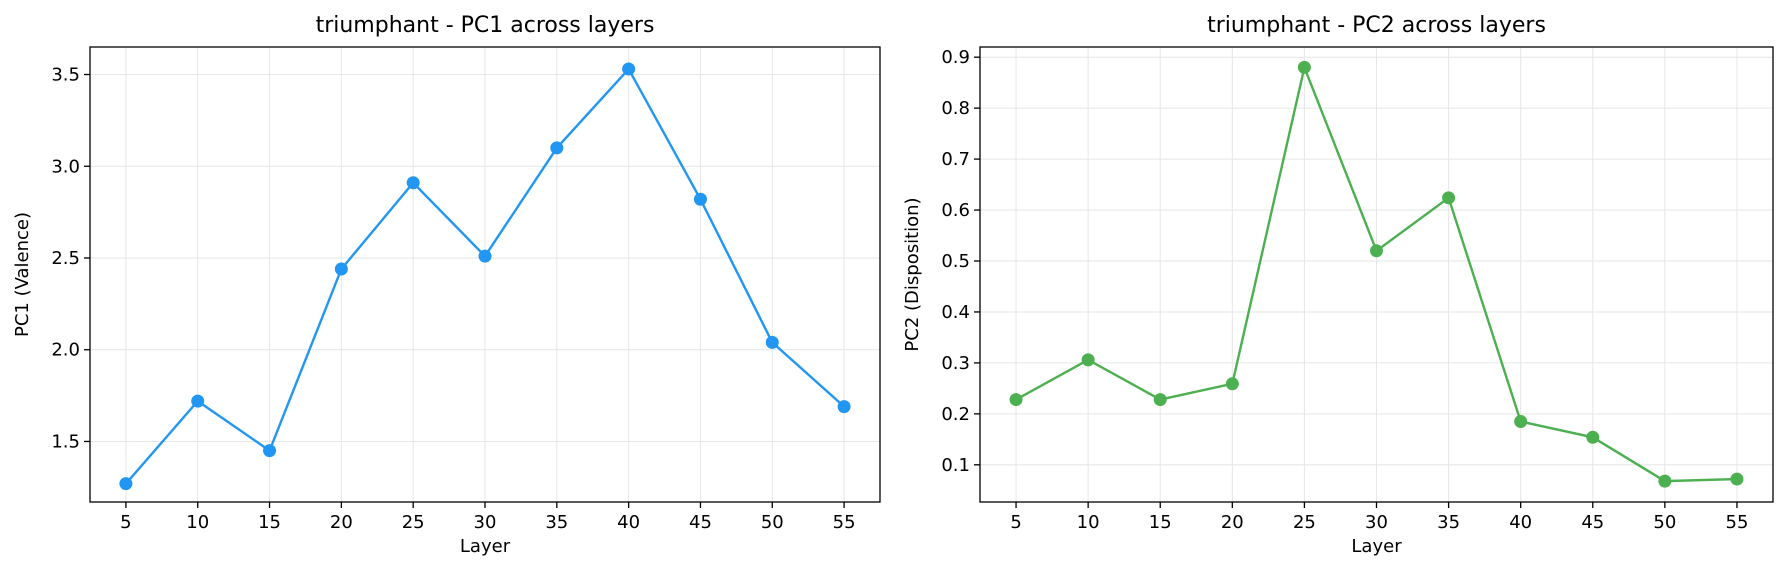 The height and width of the screenshot is (581, 1784). What do you see at coordinates (485, 25) in the screenshot?
I see `chart-title: triumphant - PC1 across layers` at bounding box center [485, 25].